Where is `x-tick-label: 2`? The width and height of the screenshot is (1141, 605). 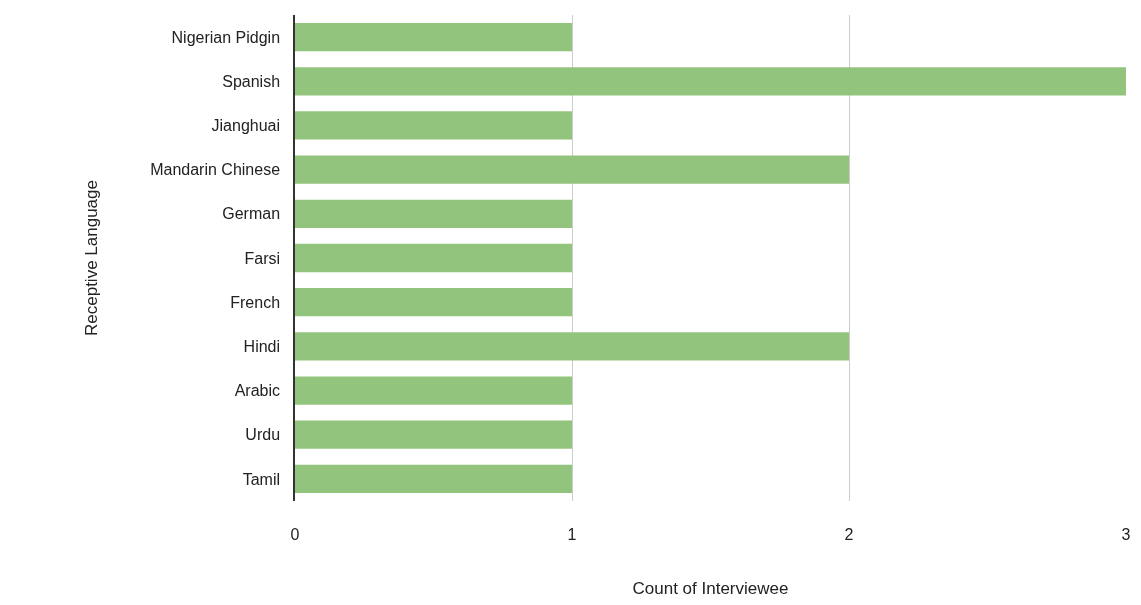
x-tick-label: 2 is located at coordinates (849, 534).